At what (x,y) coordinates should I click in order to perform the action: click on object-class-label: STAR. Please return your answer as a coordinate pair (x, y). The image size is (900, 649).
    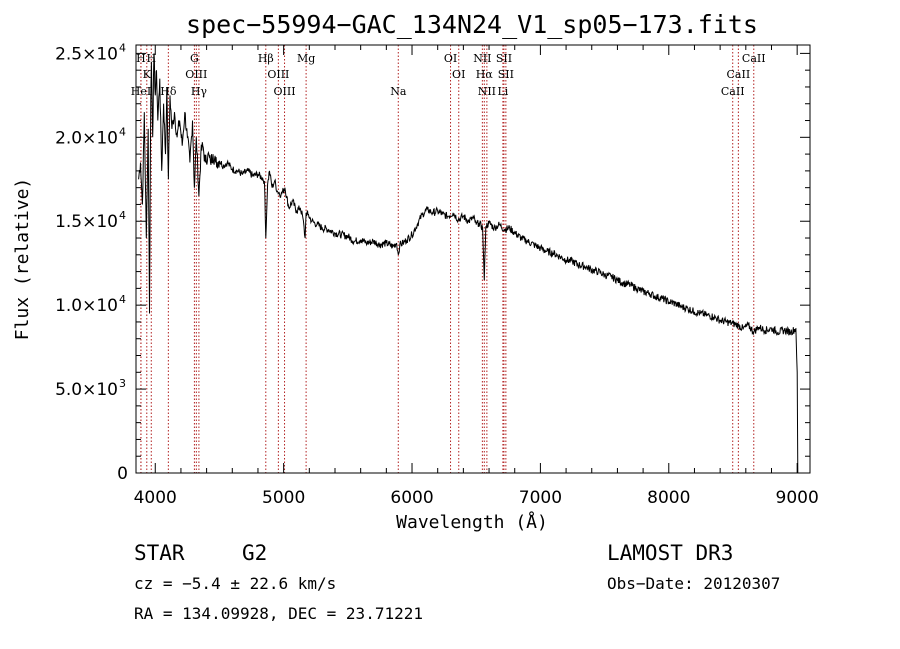
    Looking at the image, I should click on (159, 553).